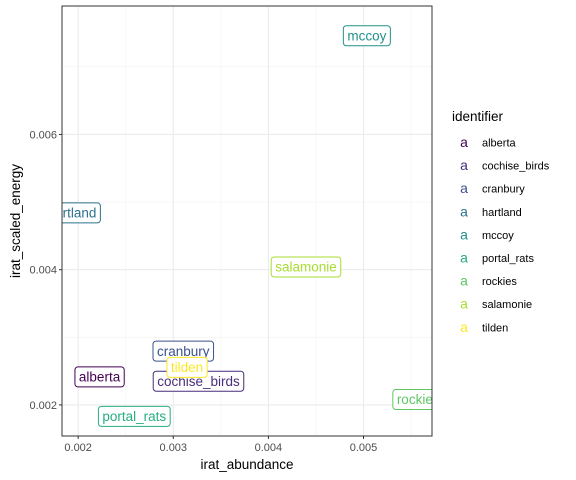  I want to click on x-tick-label: 0.003, so click(174, 448).